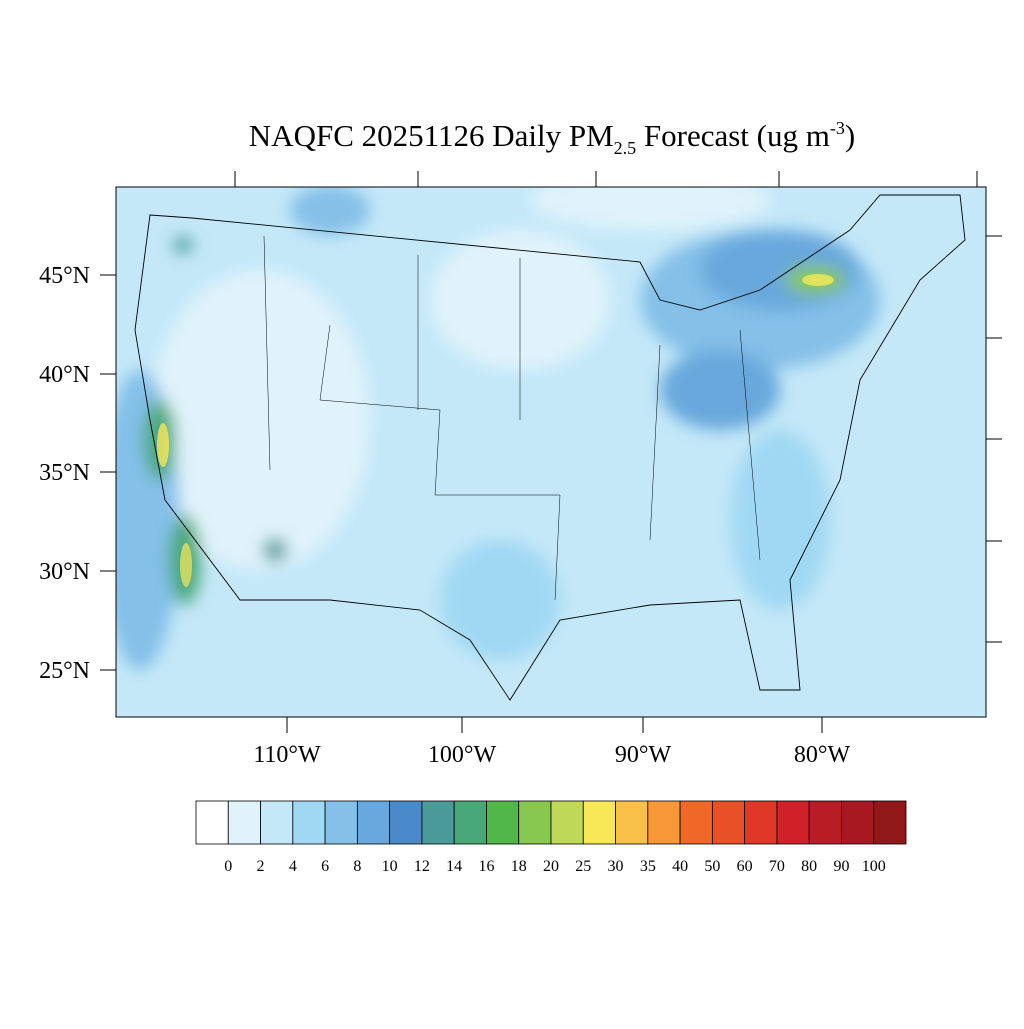 Image resolution: width=1024 pixels, height=1029 pixels. Describe the element at coordinates (712, 866) in the screenshot. I see `colorbar-label: 50` at that location.